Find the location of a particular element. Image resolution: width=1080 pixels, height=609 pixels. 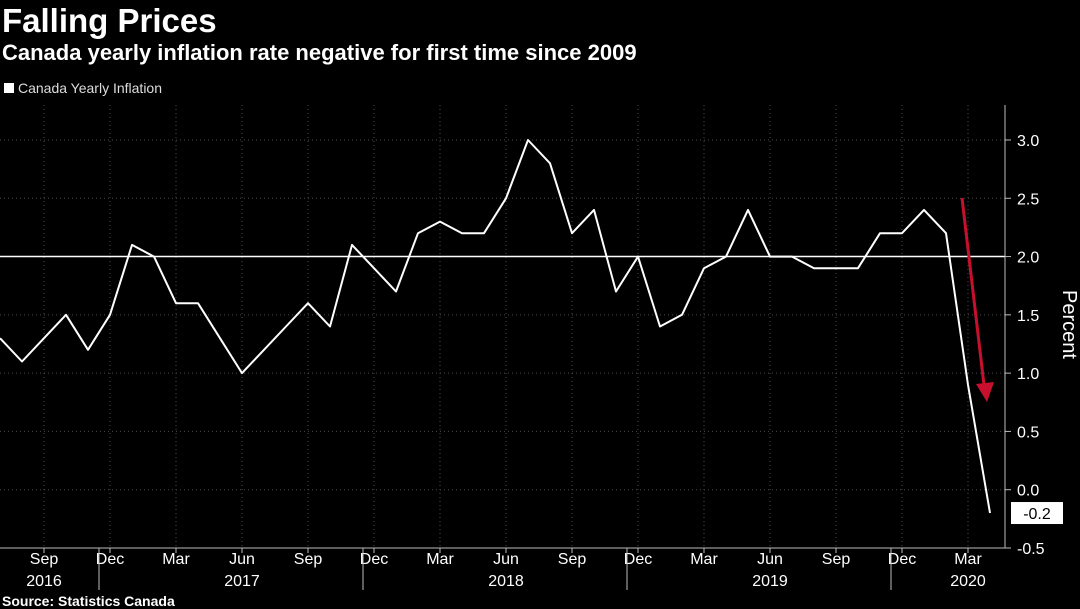

source-note: Source: Statistics Canada is located at coordinates (88, 601).